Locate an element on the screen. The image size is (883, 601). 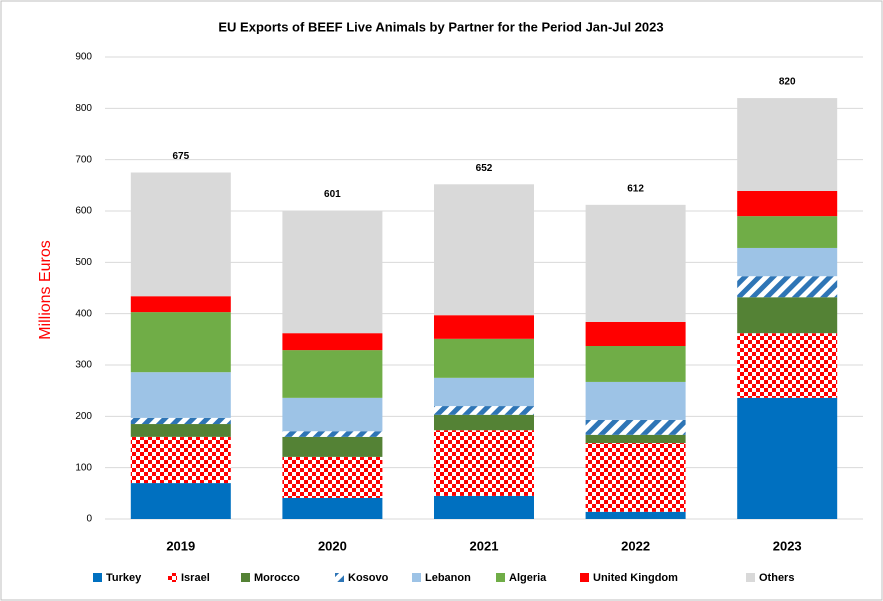
total-label: 601 is located at coordinates (332, 194).